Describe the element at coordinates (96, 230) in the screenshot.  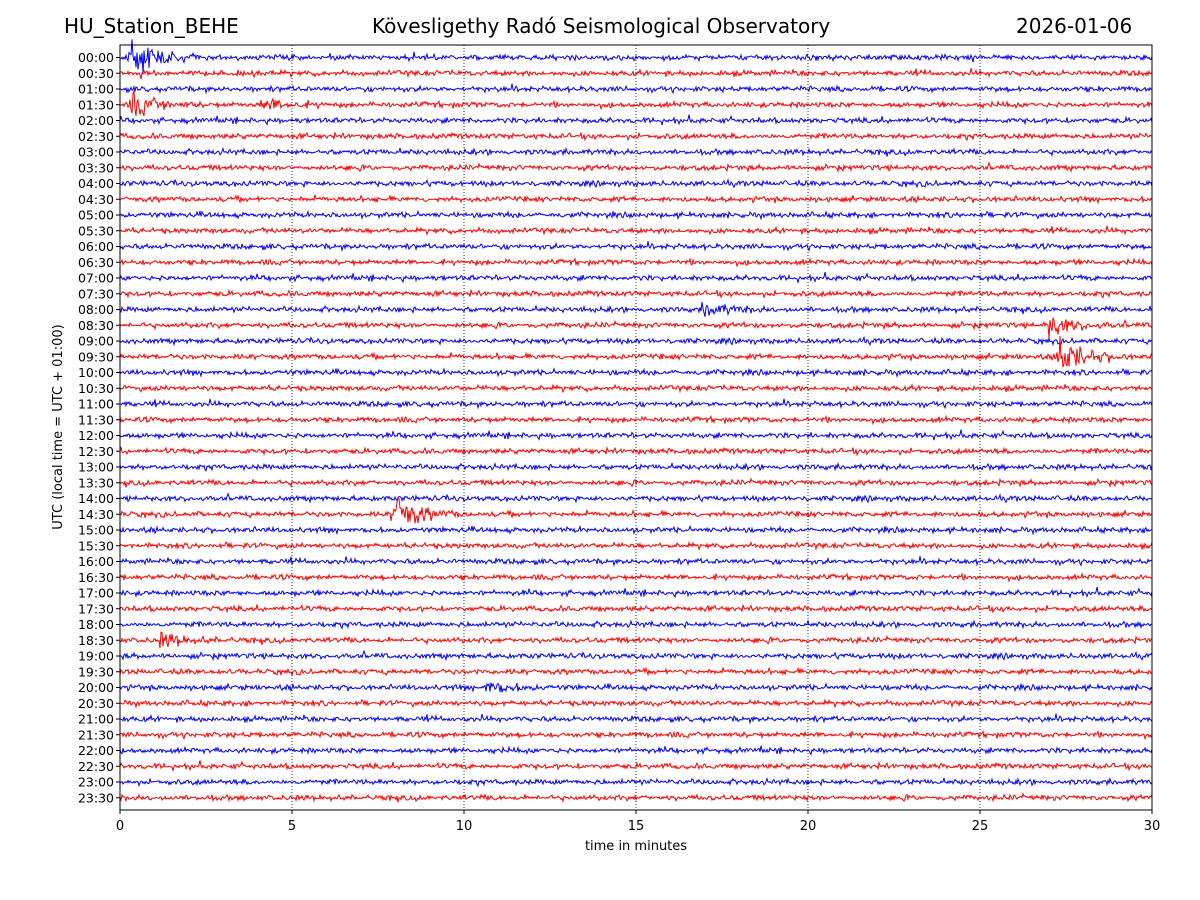
I see `y-tick-label: 05:30` at that location.